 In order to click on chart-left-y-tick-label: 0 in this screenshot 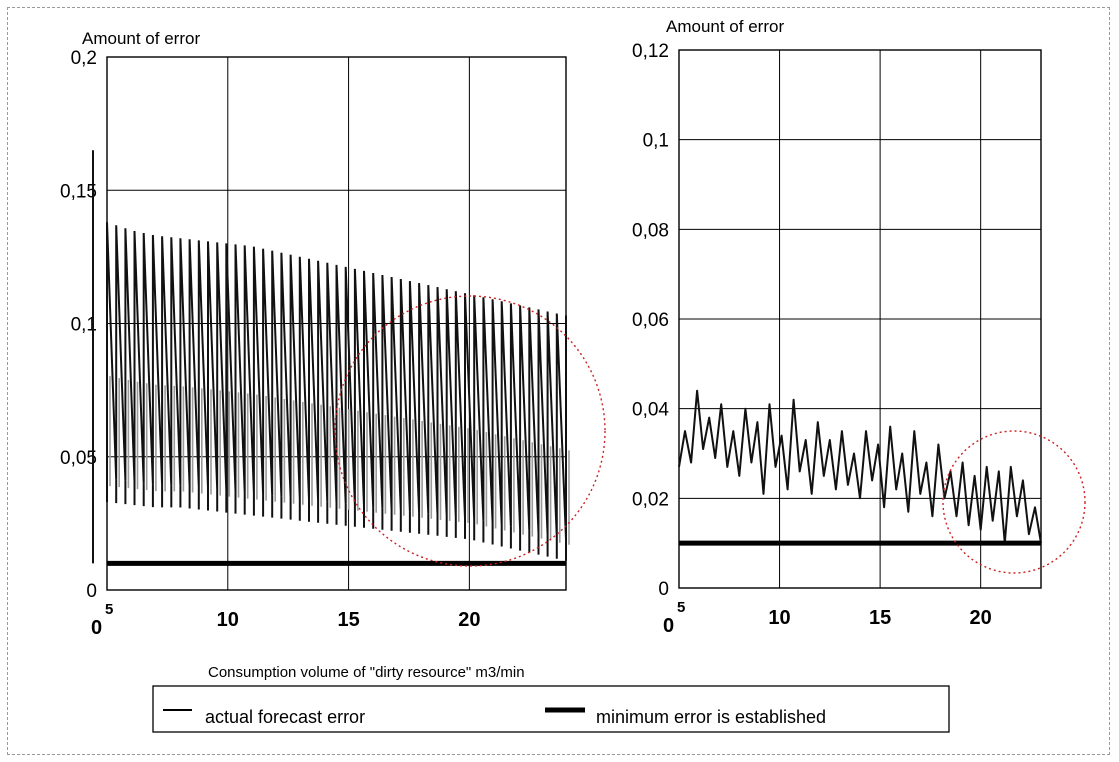, I will do `click(91, 591)`.